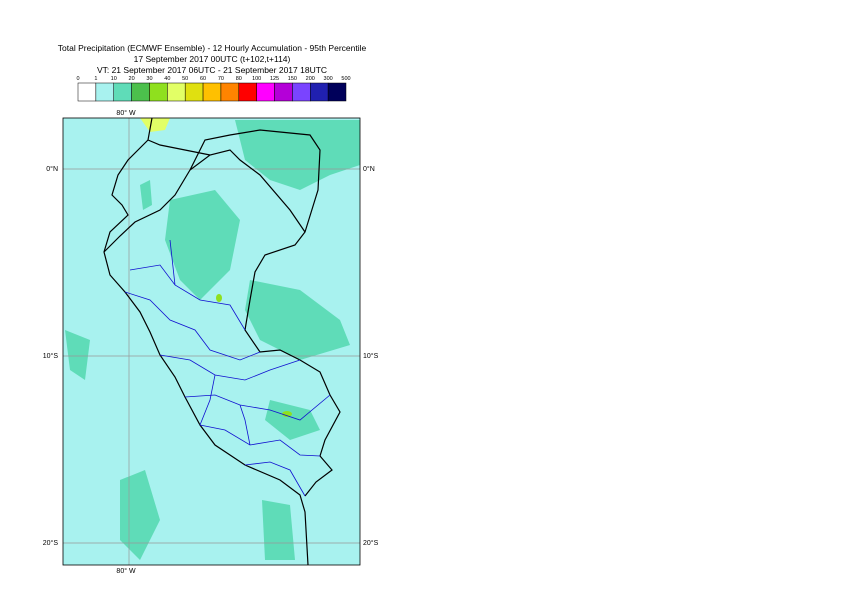  Describe the element at coordinates (212, 59) in the screenshot. I see `subtitle: 17 September 2017 00UTC (t+102,t+114)` at that location.